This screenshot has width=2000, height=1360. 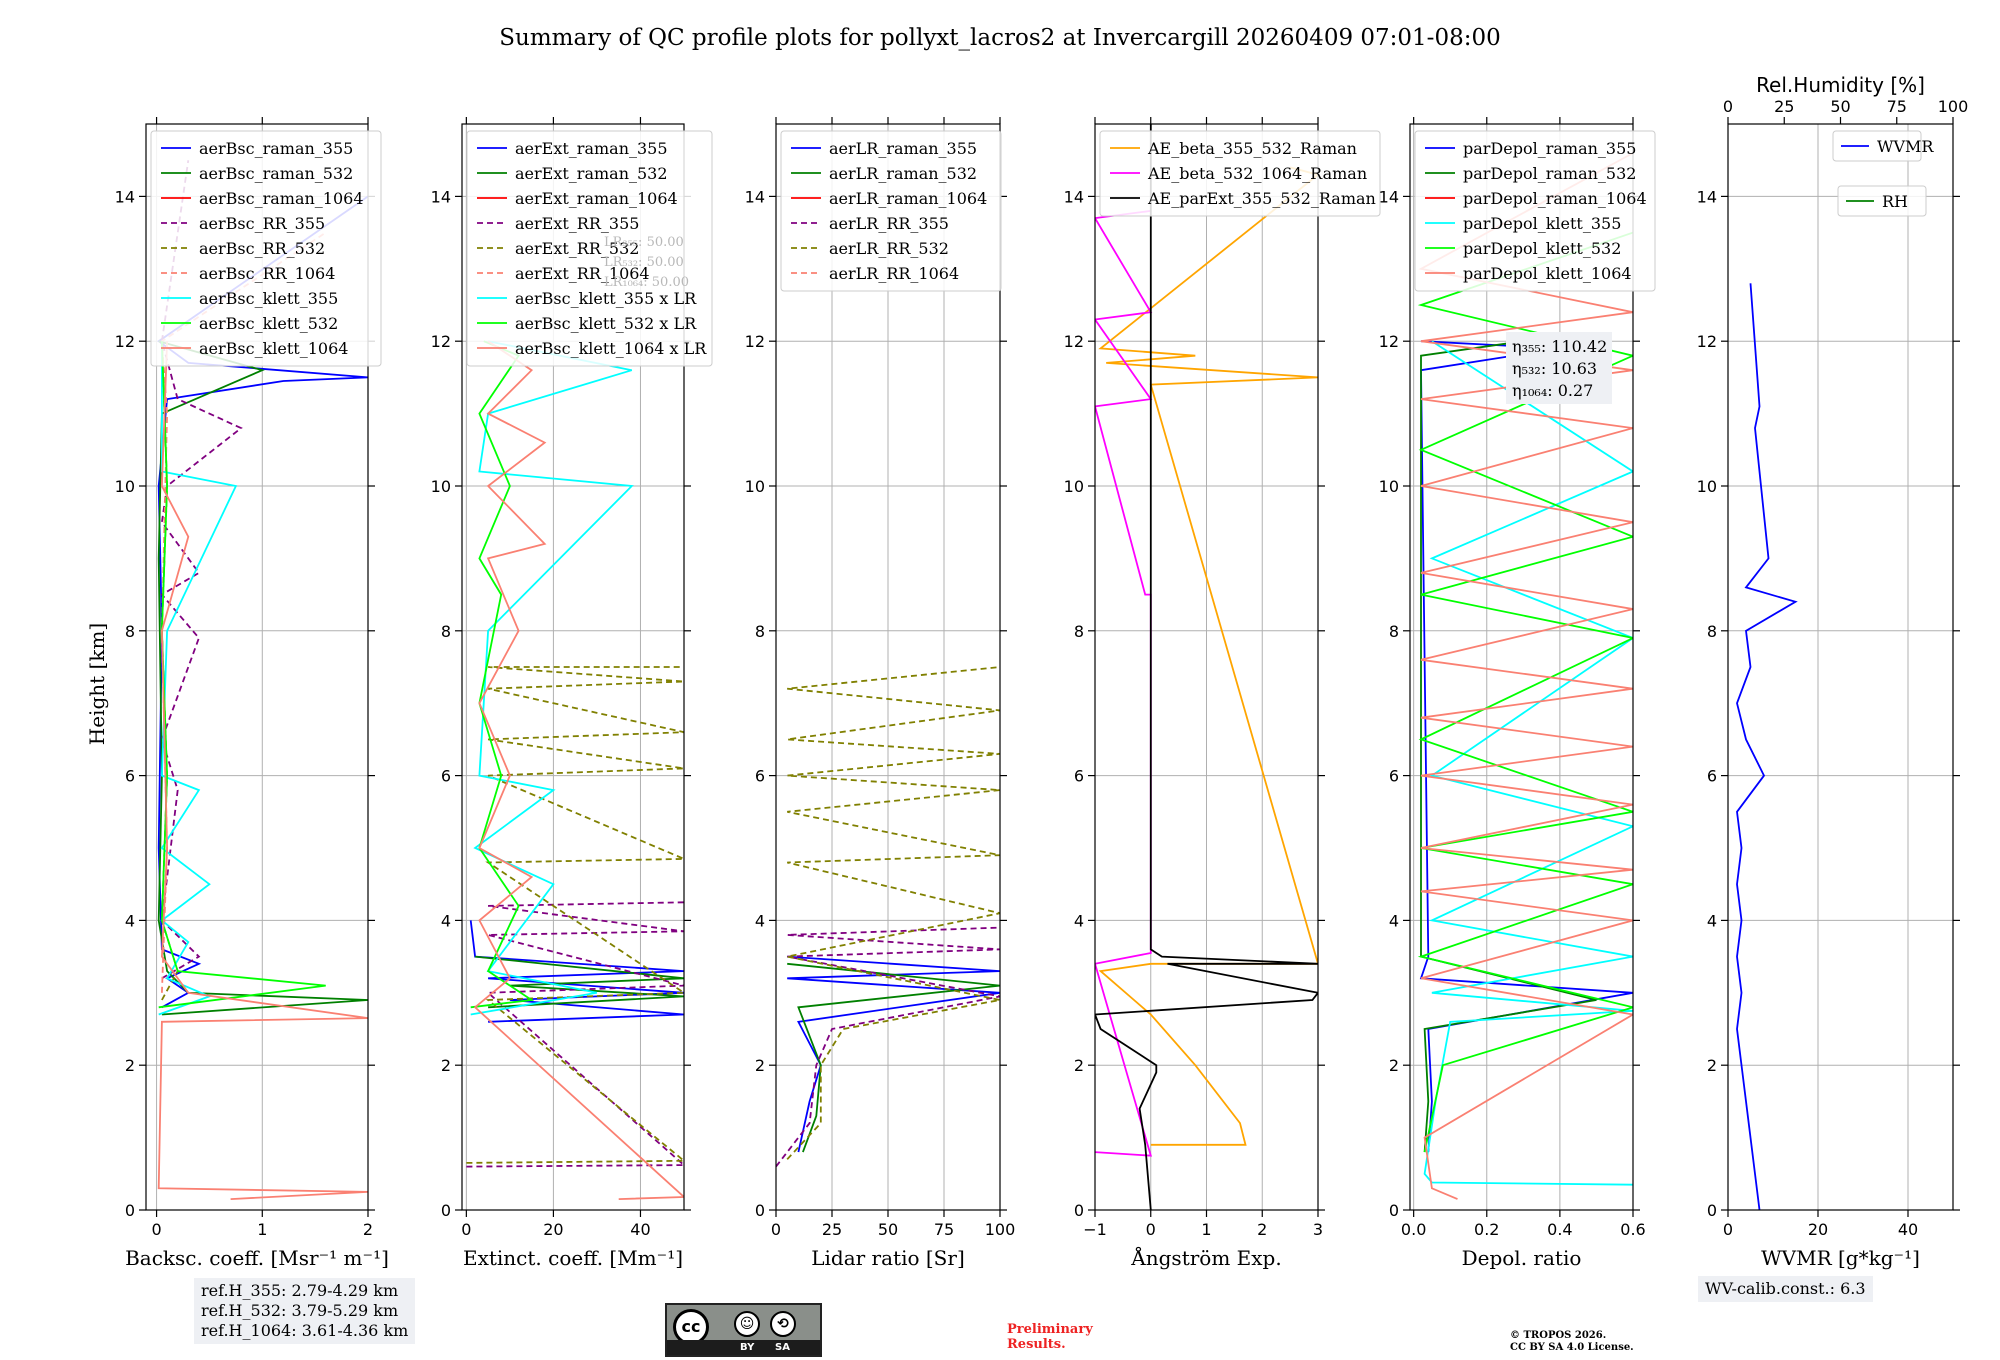 What do you see at coordinates (1205, 1257) in the screenshot?
I see `x-axis-label: Ångström Exp.` at bounding box center [1205, 1257].